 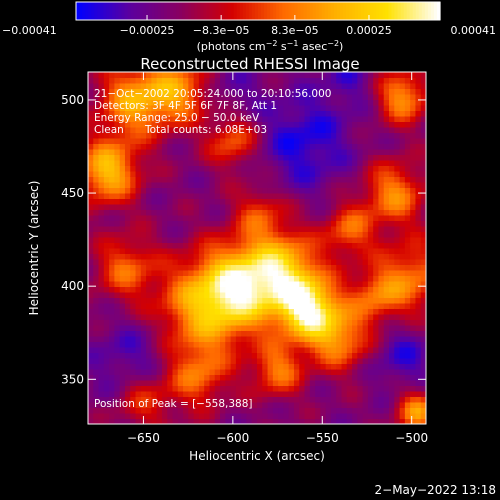 I want to click on detectors-label: Detectors: 3F 4F 5F 6F 7F 8F, Att 1, so click(x=185, y=106).